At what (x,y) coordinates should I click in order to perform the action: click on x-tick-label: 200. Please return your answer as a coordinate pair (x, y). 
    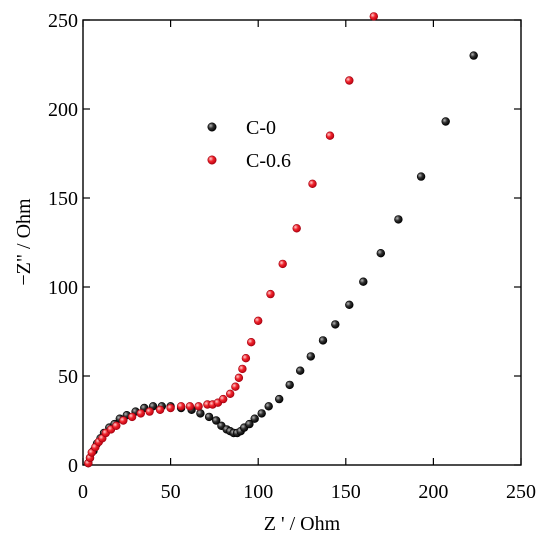
    Looking at the image, I should click on (433, 492).